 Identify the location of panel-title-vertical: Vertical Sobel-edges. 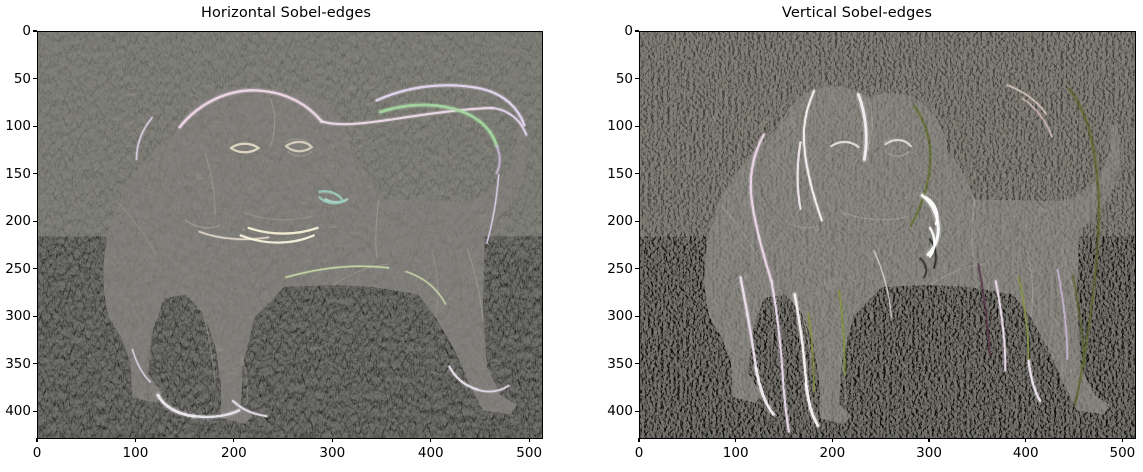
(857, 13).